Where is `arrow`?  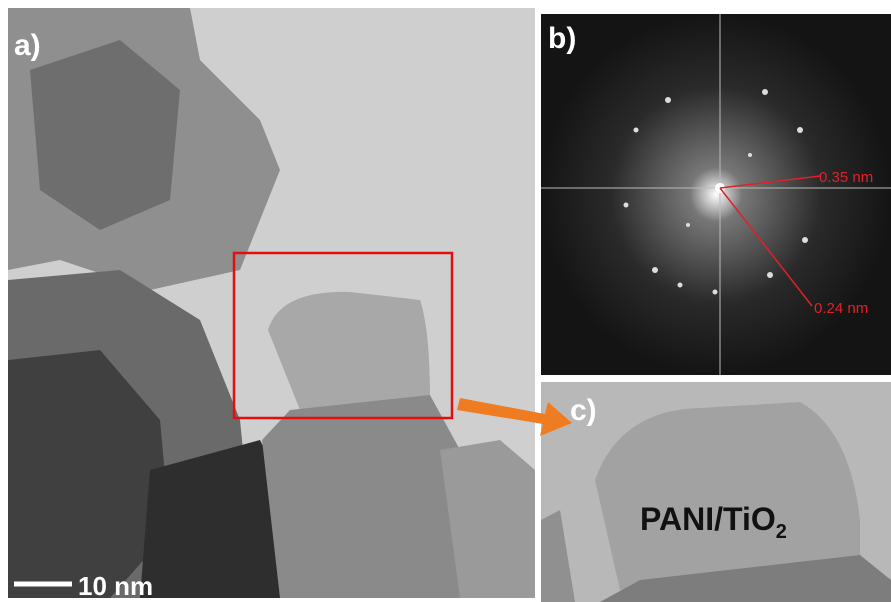 arrow is located at coordinates (514, 417).